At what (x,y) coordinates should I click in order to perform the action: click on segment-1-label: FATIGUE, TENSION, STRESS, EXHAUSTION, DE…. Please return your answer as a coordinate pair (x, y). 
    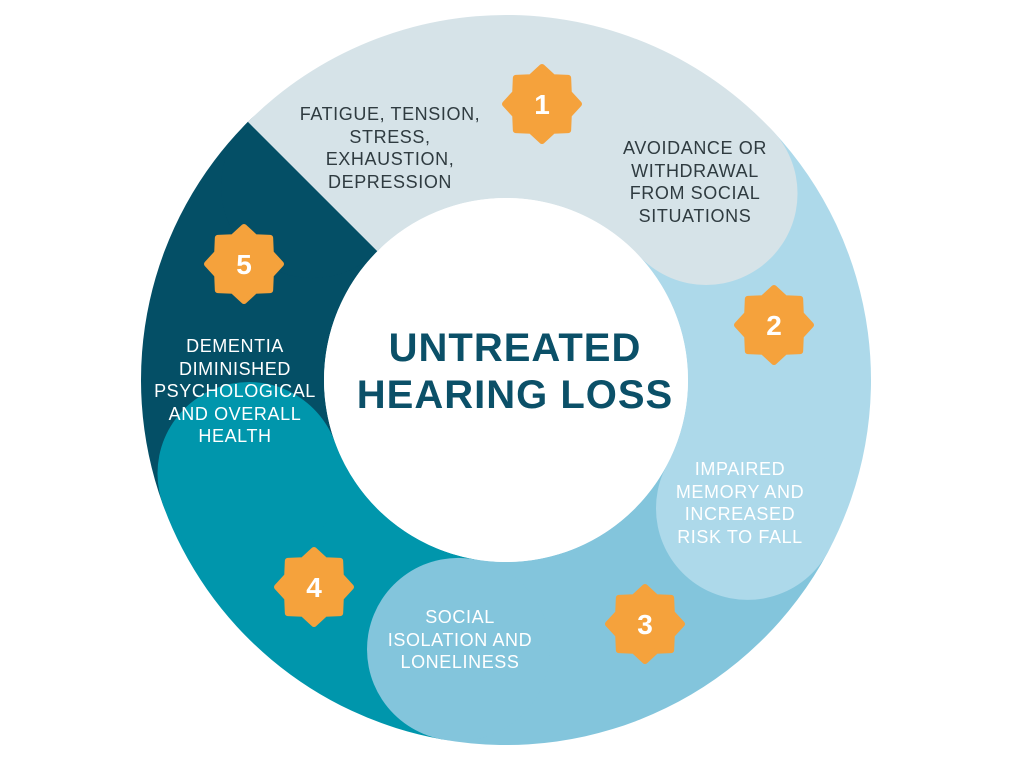
    Looking at the image, I should click on (390, 148).